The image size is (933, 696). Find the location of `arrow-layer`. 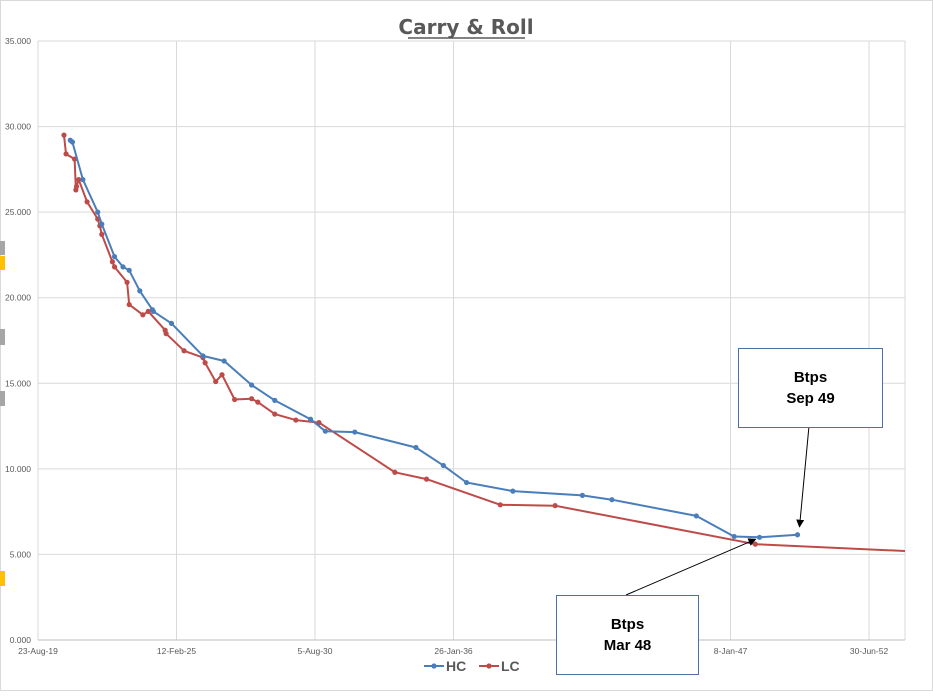

arrow-layer is located at coordinates (717, 510).